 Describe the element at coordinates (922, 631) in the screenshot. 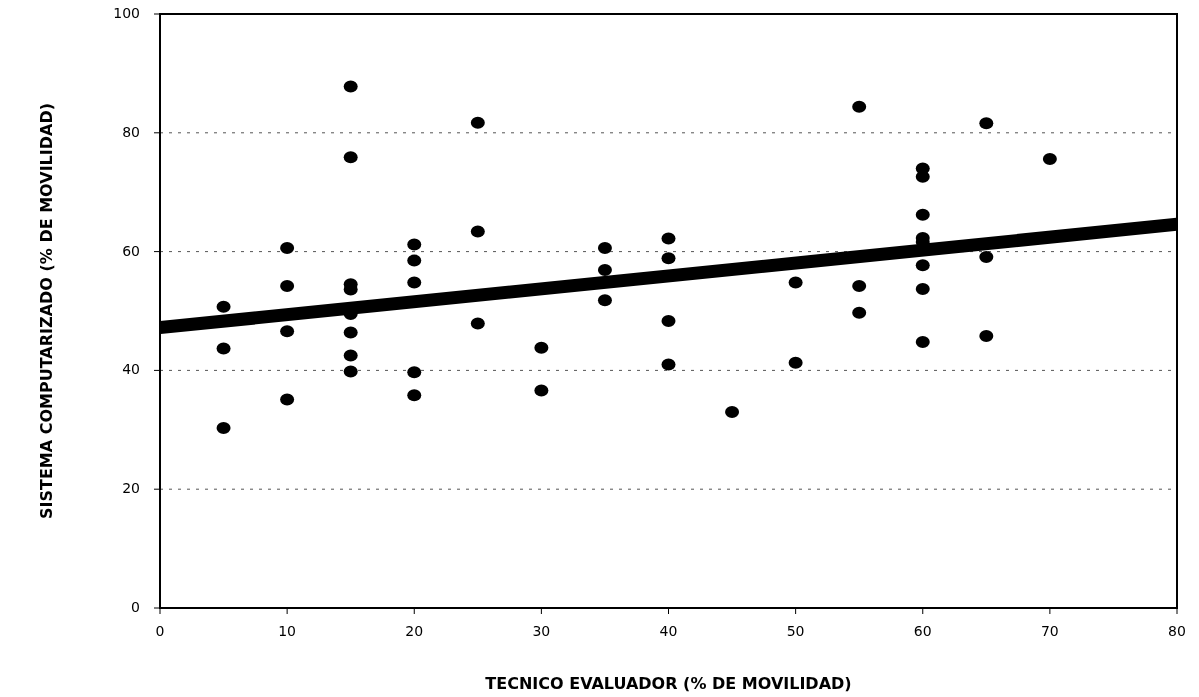

I see `x-tick-label: 60` at that location.